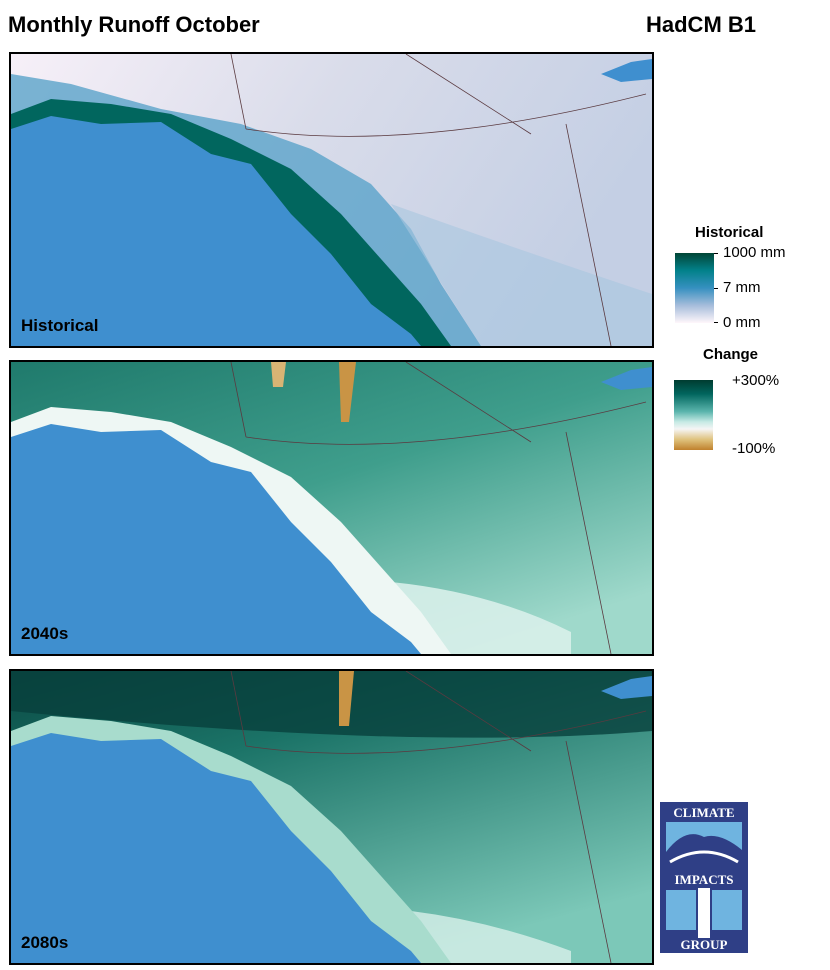 This screenshot has height=970, width=830. I want to click on figure-title: Monthly Runoff October, so click(134, 24).